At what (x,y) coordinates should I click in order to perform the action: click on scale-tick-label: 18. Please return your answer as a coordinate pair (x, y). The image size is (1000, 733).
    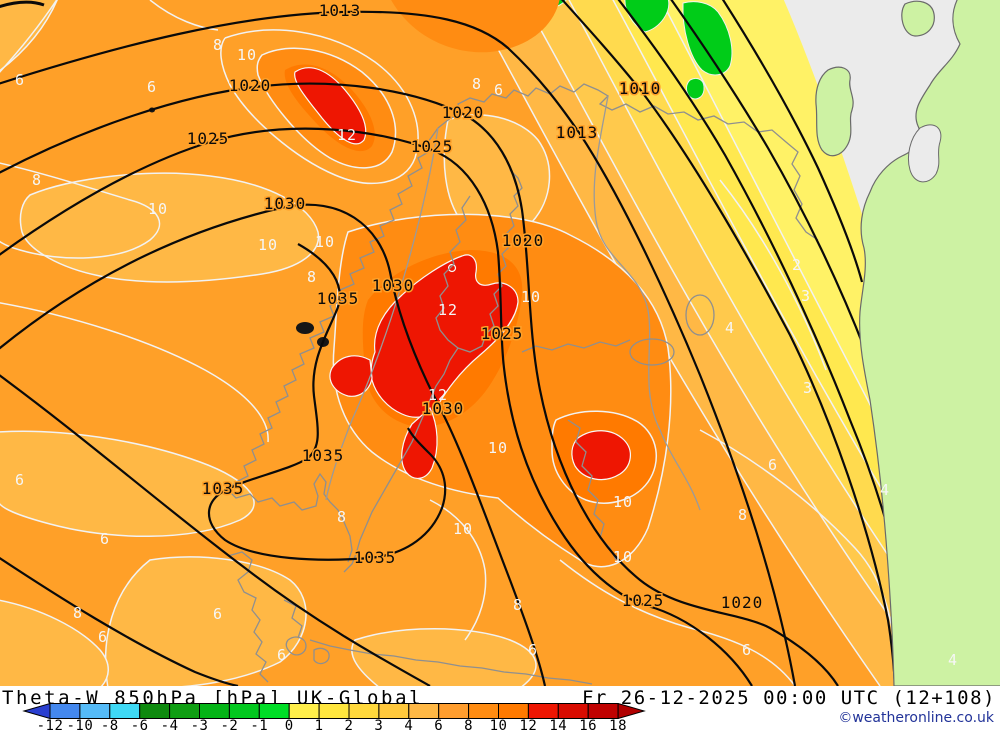
    Looking at the image, I should click on (618, 725).